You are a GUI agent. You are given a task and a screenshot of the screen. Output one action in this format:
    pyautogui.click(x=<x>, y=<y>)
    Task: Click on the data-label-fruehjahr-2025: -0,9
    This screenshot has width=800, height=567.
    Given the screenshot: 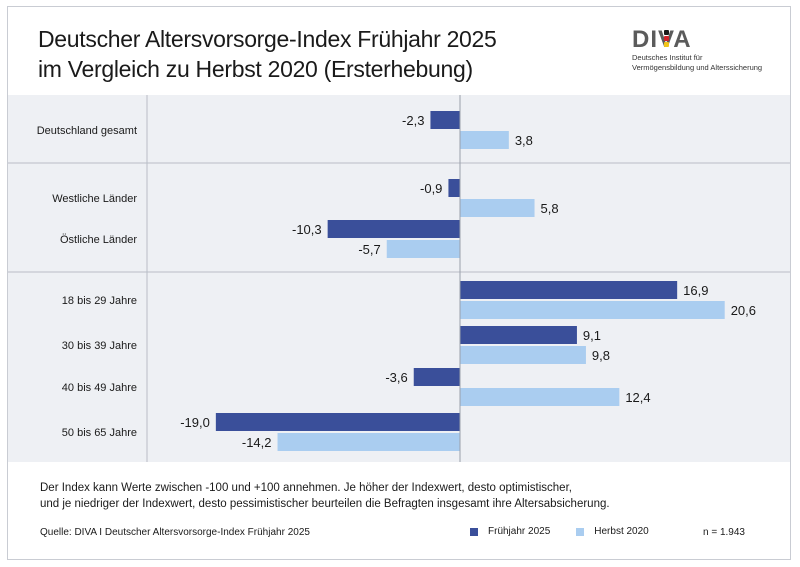 What is the action you would take?
    pyautogui.click(x=431, y=188)
    